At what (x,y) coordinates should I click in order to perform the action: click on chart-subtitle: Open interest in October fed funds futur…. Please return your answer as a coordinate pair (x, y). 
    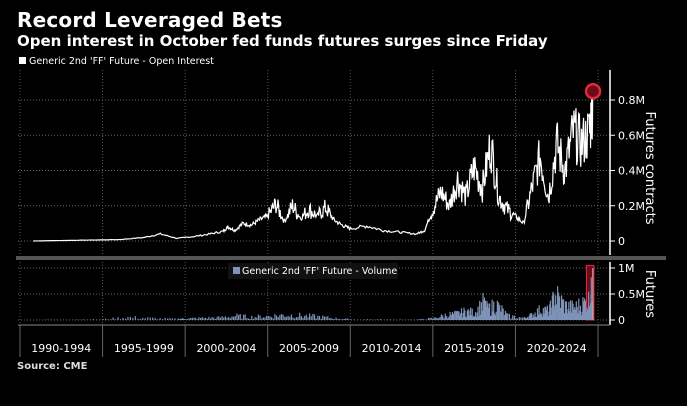
    Looking at the image, I should click on (282, 41).